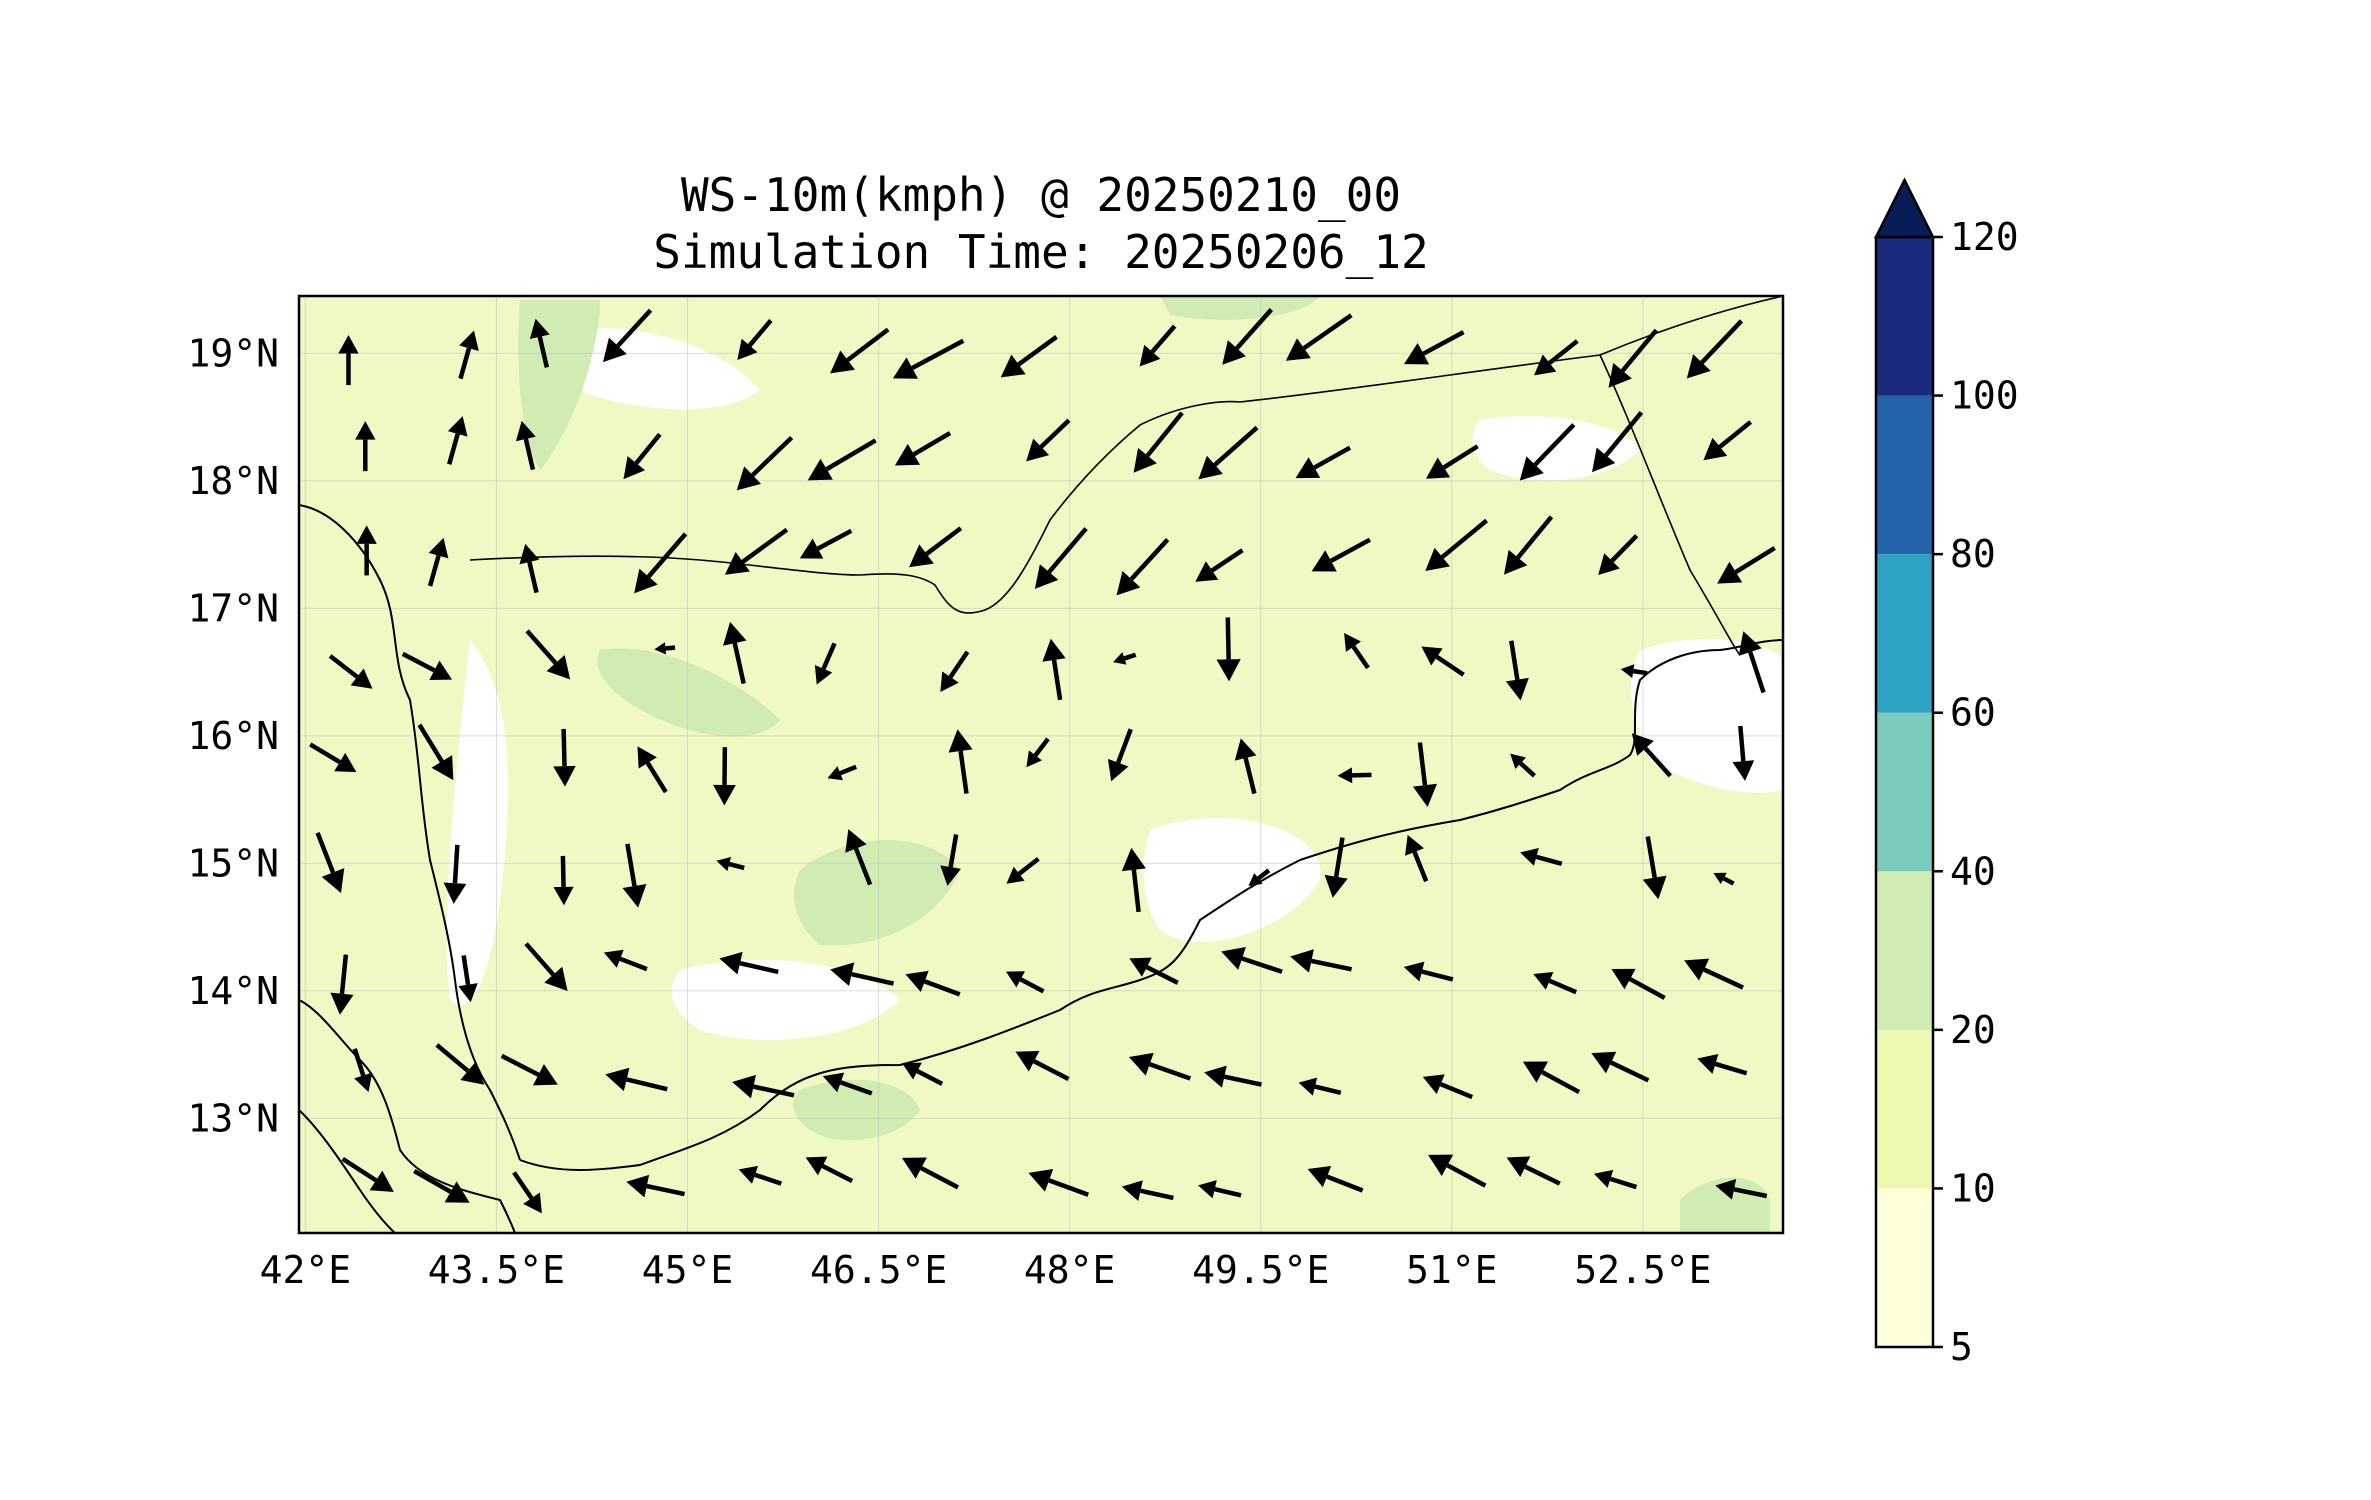 The image size is (2371, 1500). Describe the element at coordinates (1707, 716) in the screenshot. I see `calm-patch-east` at that location.